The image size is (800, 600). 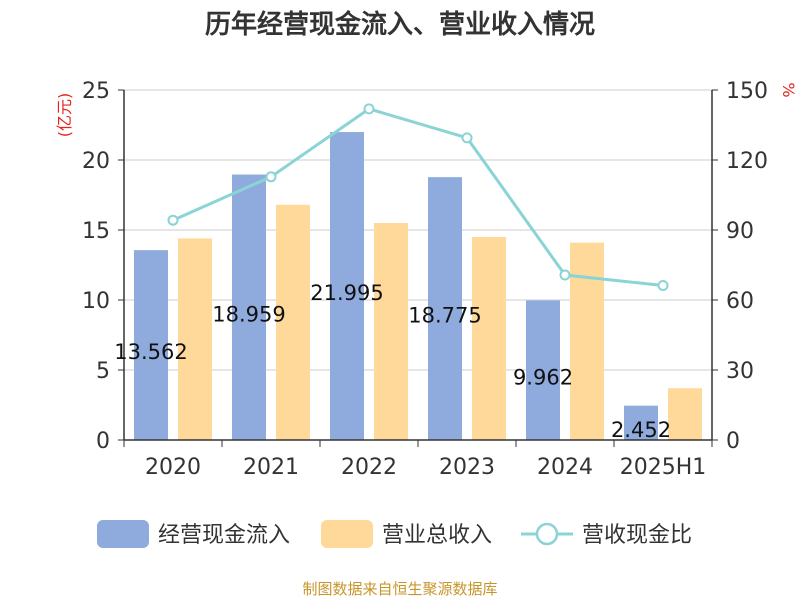 I want to click on source-note: 制图数据来自恒生聚源数据库, so click(x=400, y=589).